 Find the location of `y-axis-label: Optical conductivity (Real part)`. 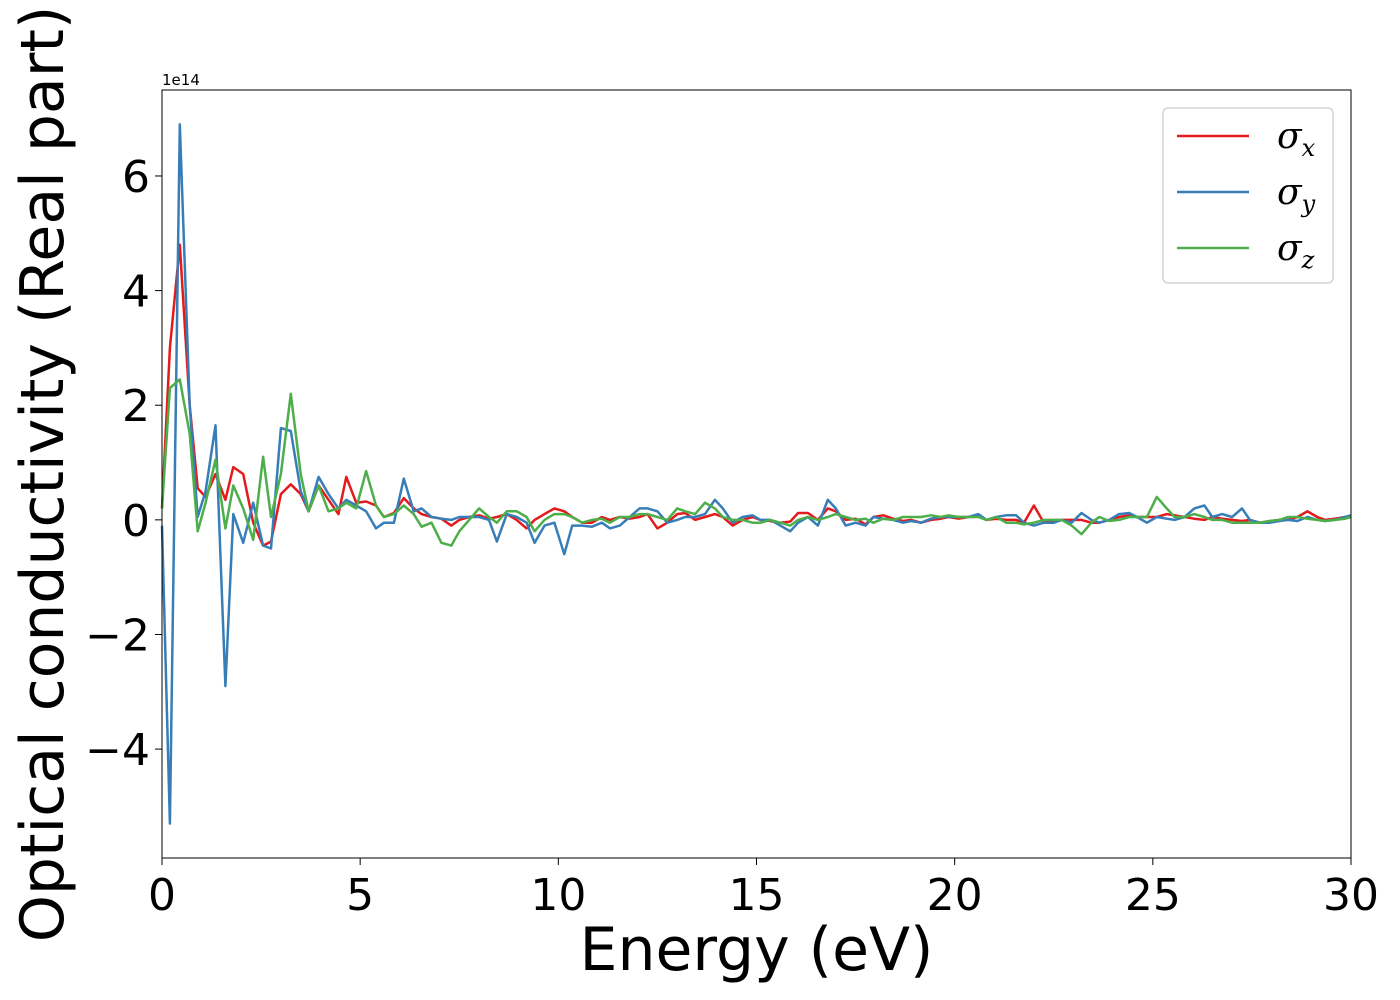

y-axis-label: Optical conductivity (Real part) is located at coordinates (43, 474).